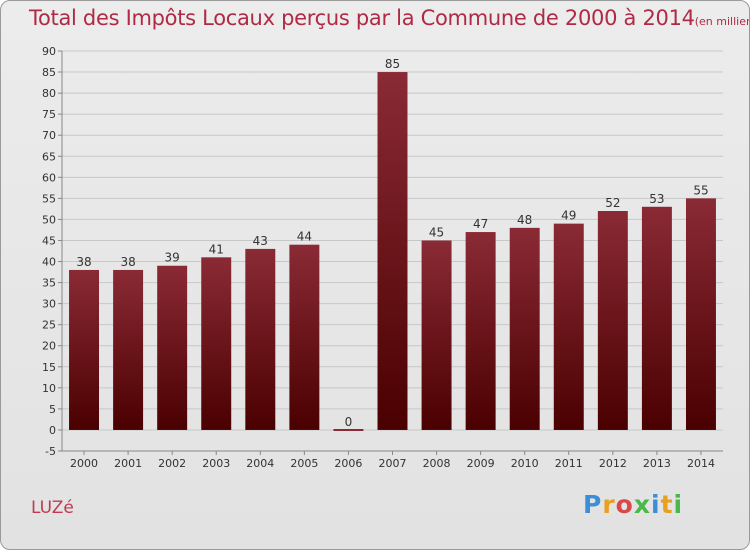 The image size is (750, 550). Describe the element at coordinates (50, 451) in the screenshot. I see `y-tick-label: -5` at that location.